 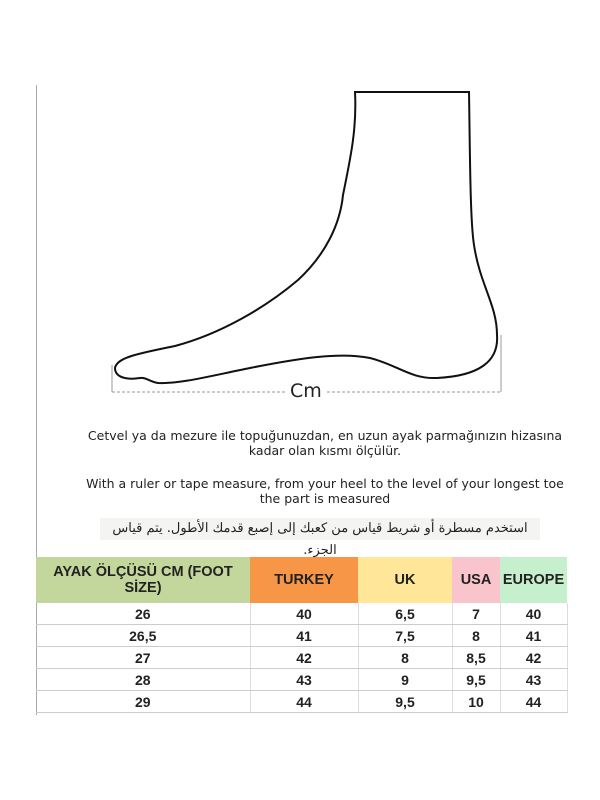 What do you see at coordinates (143, 635) in the screenshot?
I see `table-cell: 26,5` at bounding box center [143, 635].